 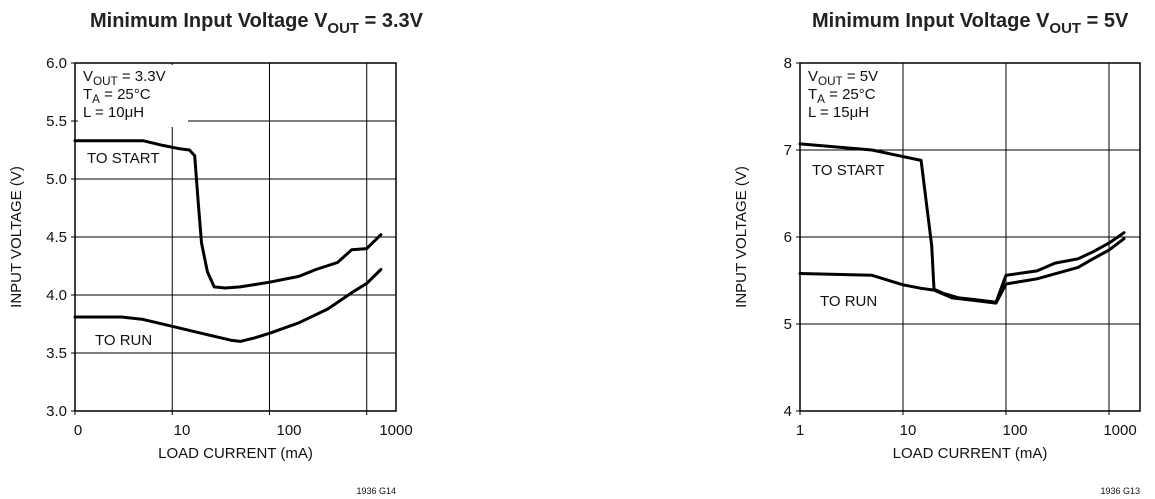 I want to click on chart-2-ytick-label: 4, so click(x=788, y=411).